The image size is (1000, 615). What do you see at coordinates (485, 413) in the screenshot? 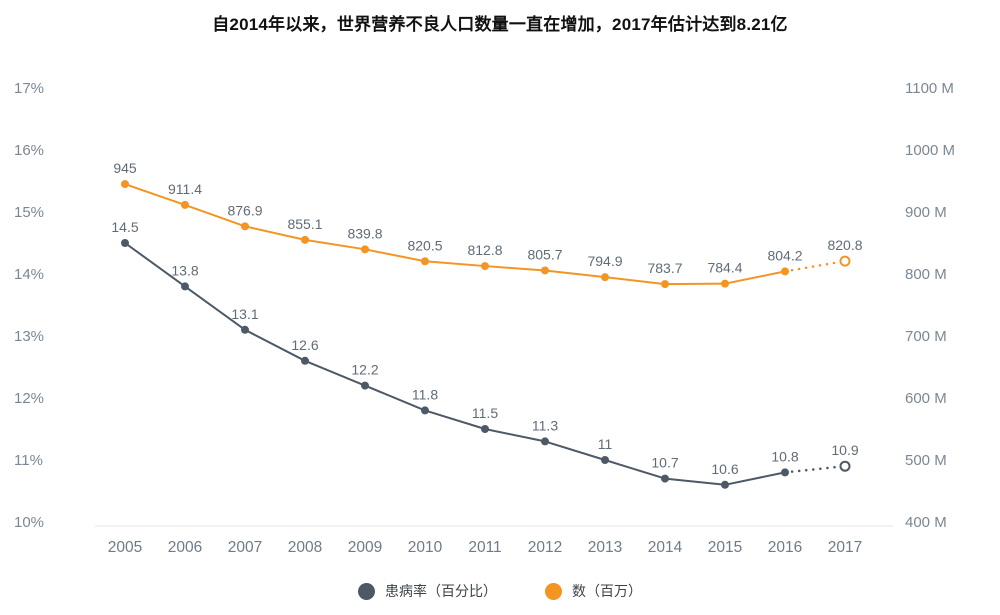
I see `prevalence-data-label: 11.5` at bounding box center [485, 413].